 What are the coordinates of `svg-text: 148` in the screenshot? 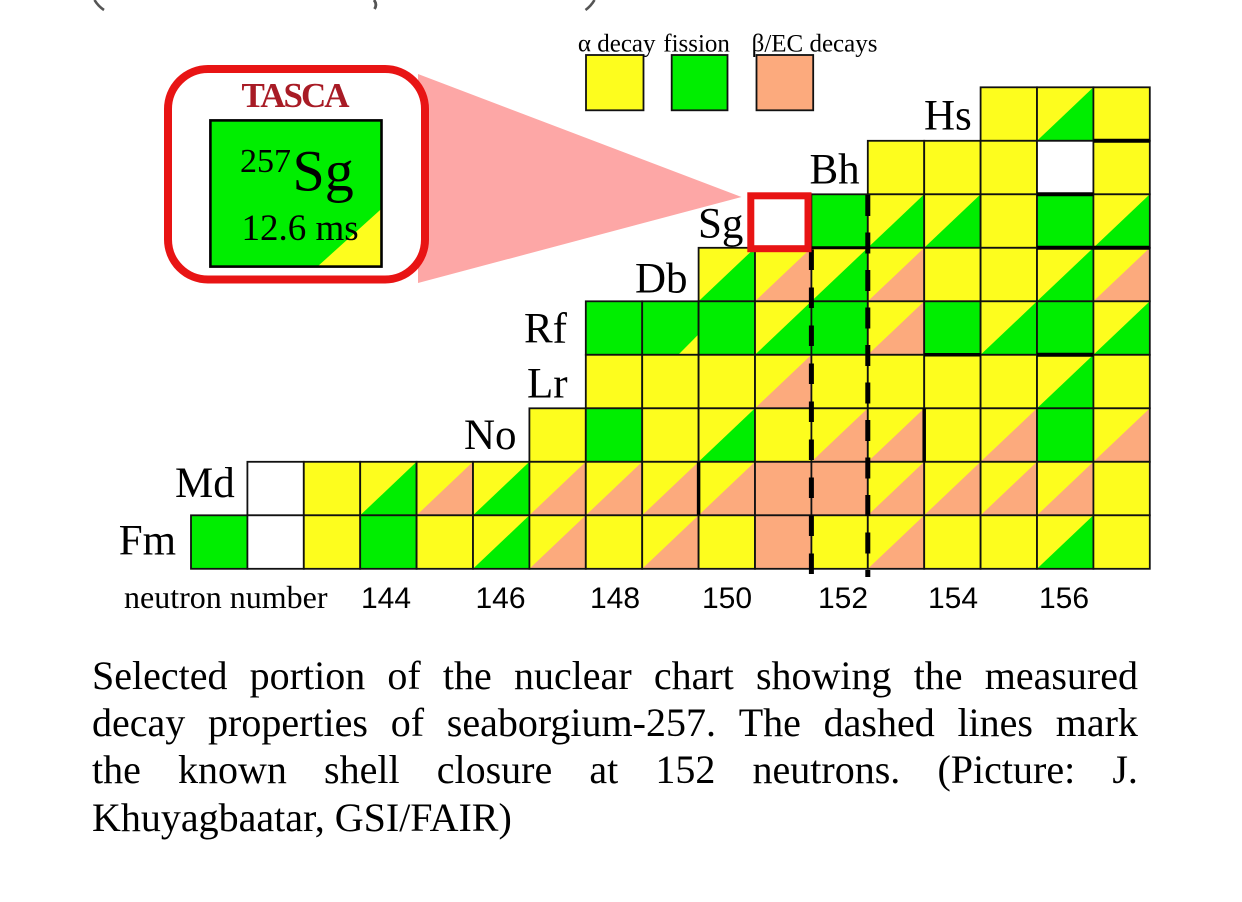 It's located at (615, 598).